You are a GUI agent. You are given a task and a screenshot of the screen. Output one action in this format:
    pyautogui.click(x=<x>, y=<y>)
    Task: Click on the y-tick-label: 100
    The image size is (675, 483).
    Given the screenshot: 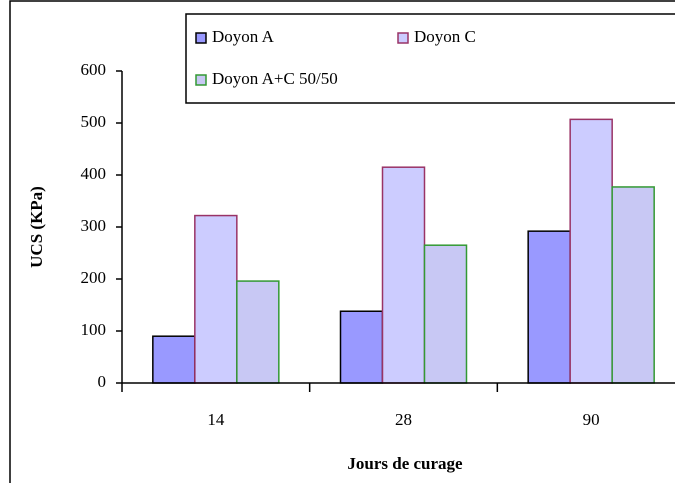 What is the action you would take?
    pyautogui.click(x=94, y=329)
    